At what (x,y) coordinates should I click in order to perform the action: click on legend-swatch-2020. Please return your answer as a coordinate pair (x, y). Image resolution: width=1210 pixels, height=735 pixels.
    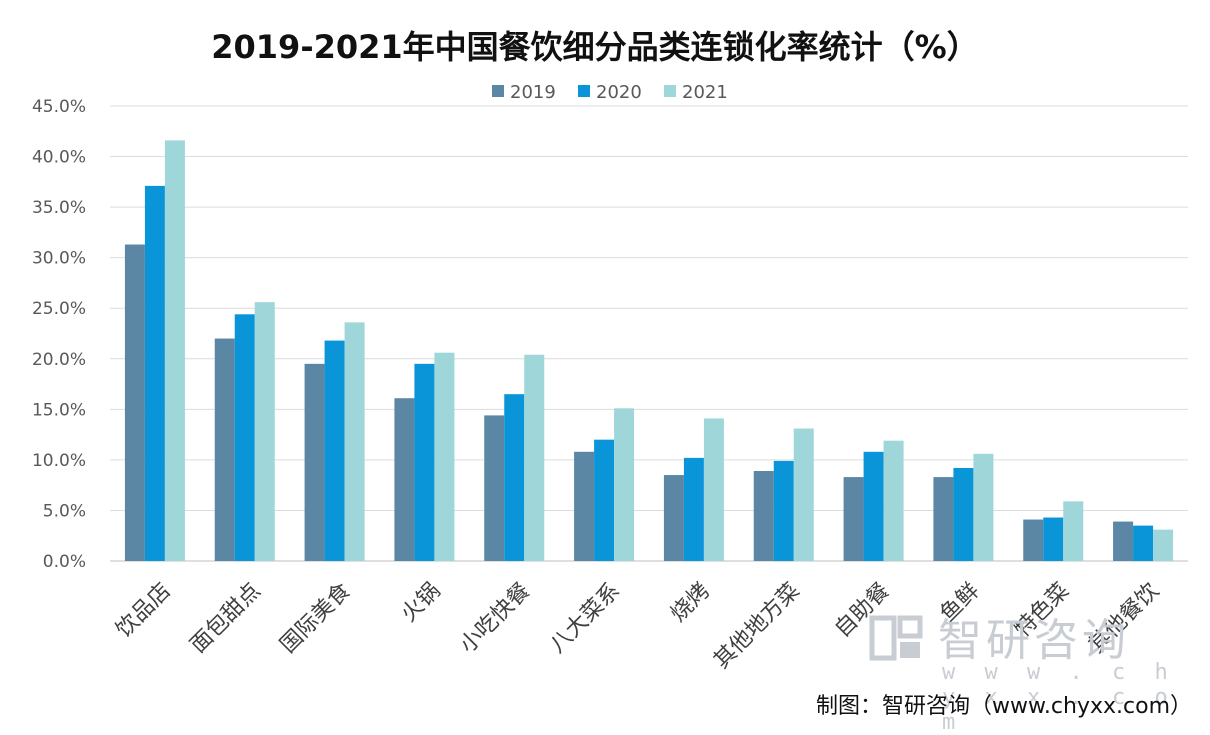
    Looking at the image, I should click on (584, 91).